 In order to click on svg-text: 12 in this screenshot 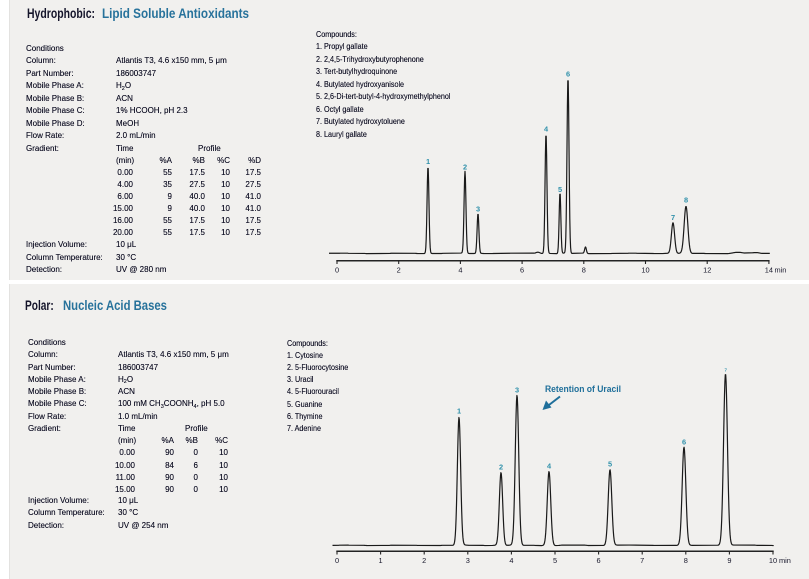, I will do `click(707, 270)`.